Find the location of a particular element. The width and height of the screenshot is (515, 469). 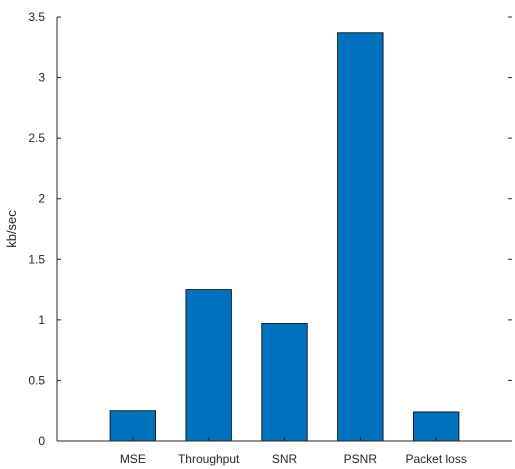

y-tick-label: 1.5 is located at coordinates (36, 259).